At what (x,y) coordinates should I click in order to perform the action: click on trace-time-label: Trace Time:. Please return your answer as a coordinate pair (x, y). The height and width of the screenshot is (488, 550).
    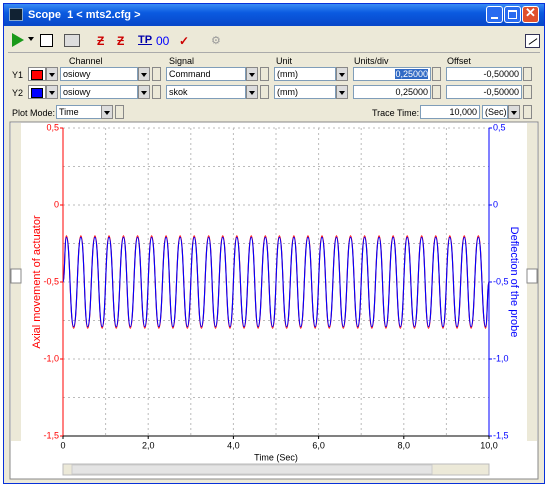
    Looking at the image, I should click on (396, 113).